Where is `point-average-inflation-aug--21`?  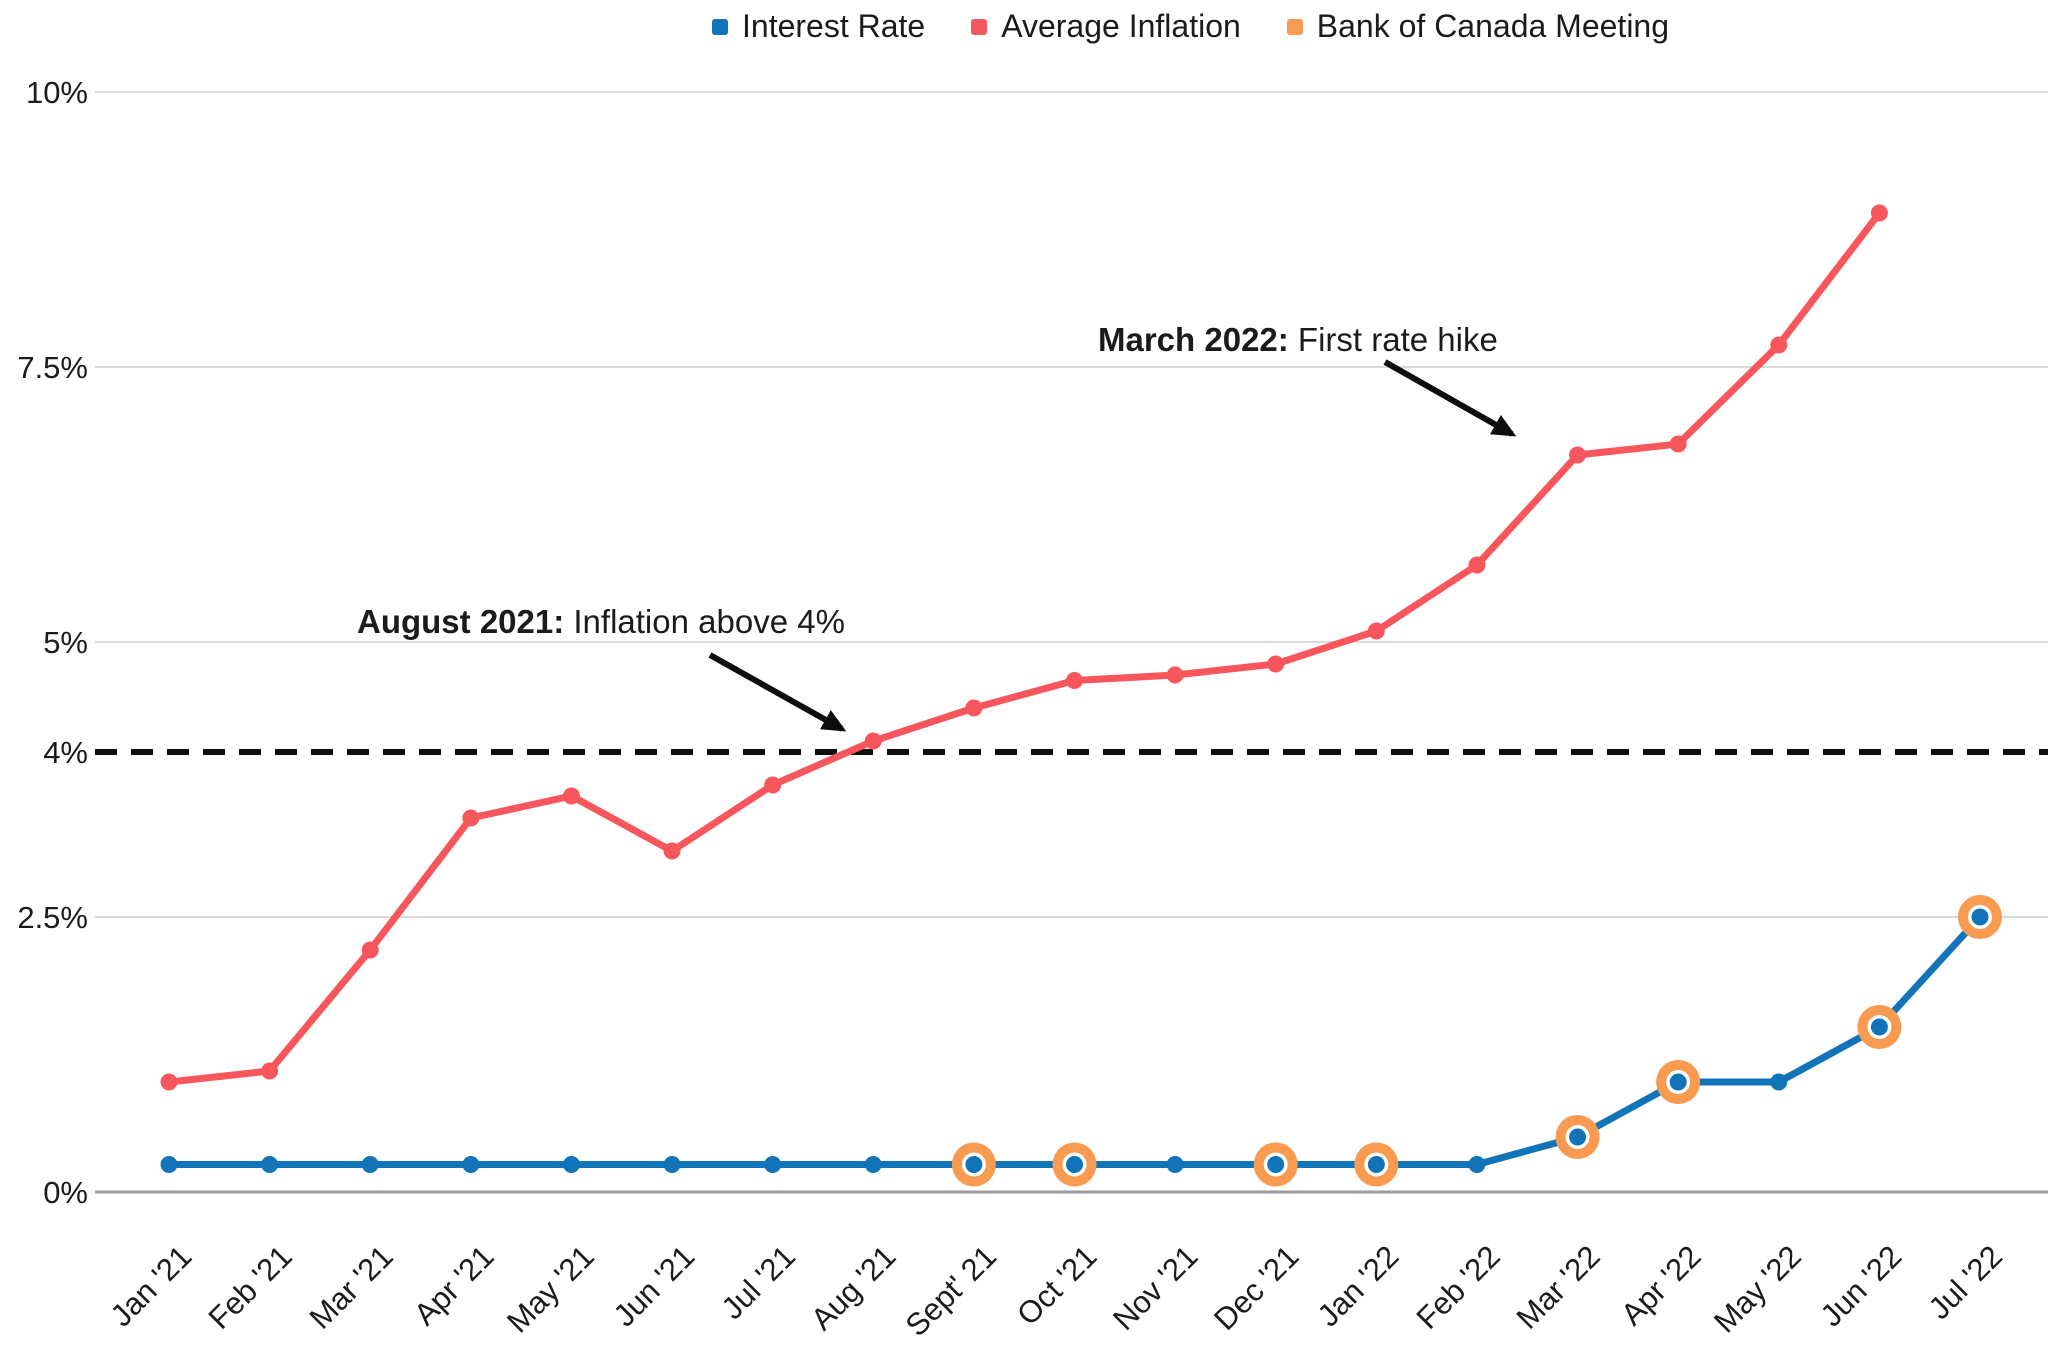 point-average-inflation-aug--21 is located at coordinates (873, 741).